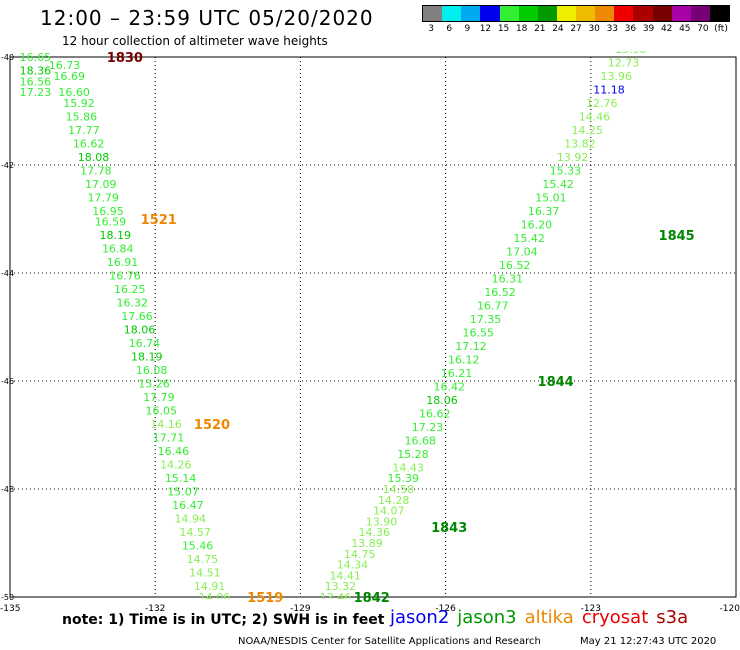 Image resolution: width=740 pixels, height=650 pixels. Describe the element at coordinates (408, 467) in the screenshot. I see `wave-height-value: 14.43` at that location.